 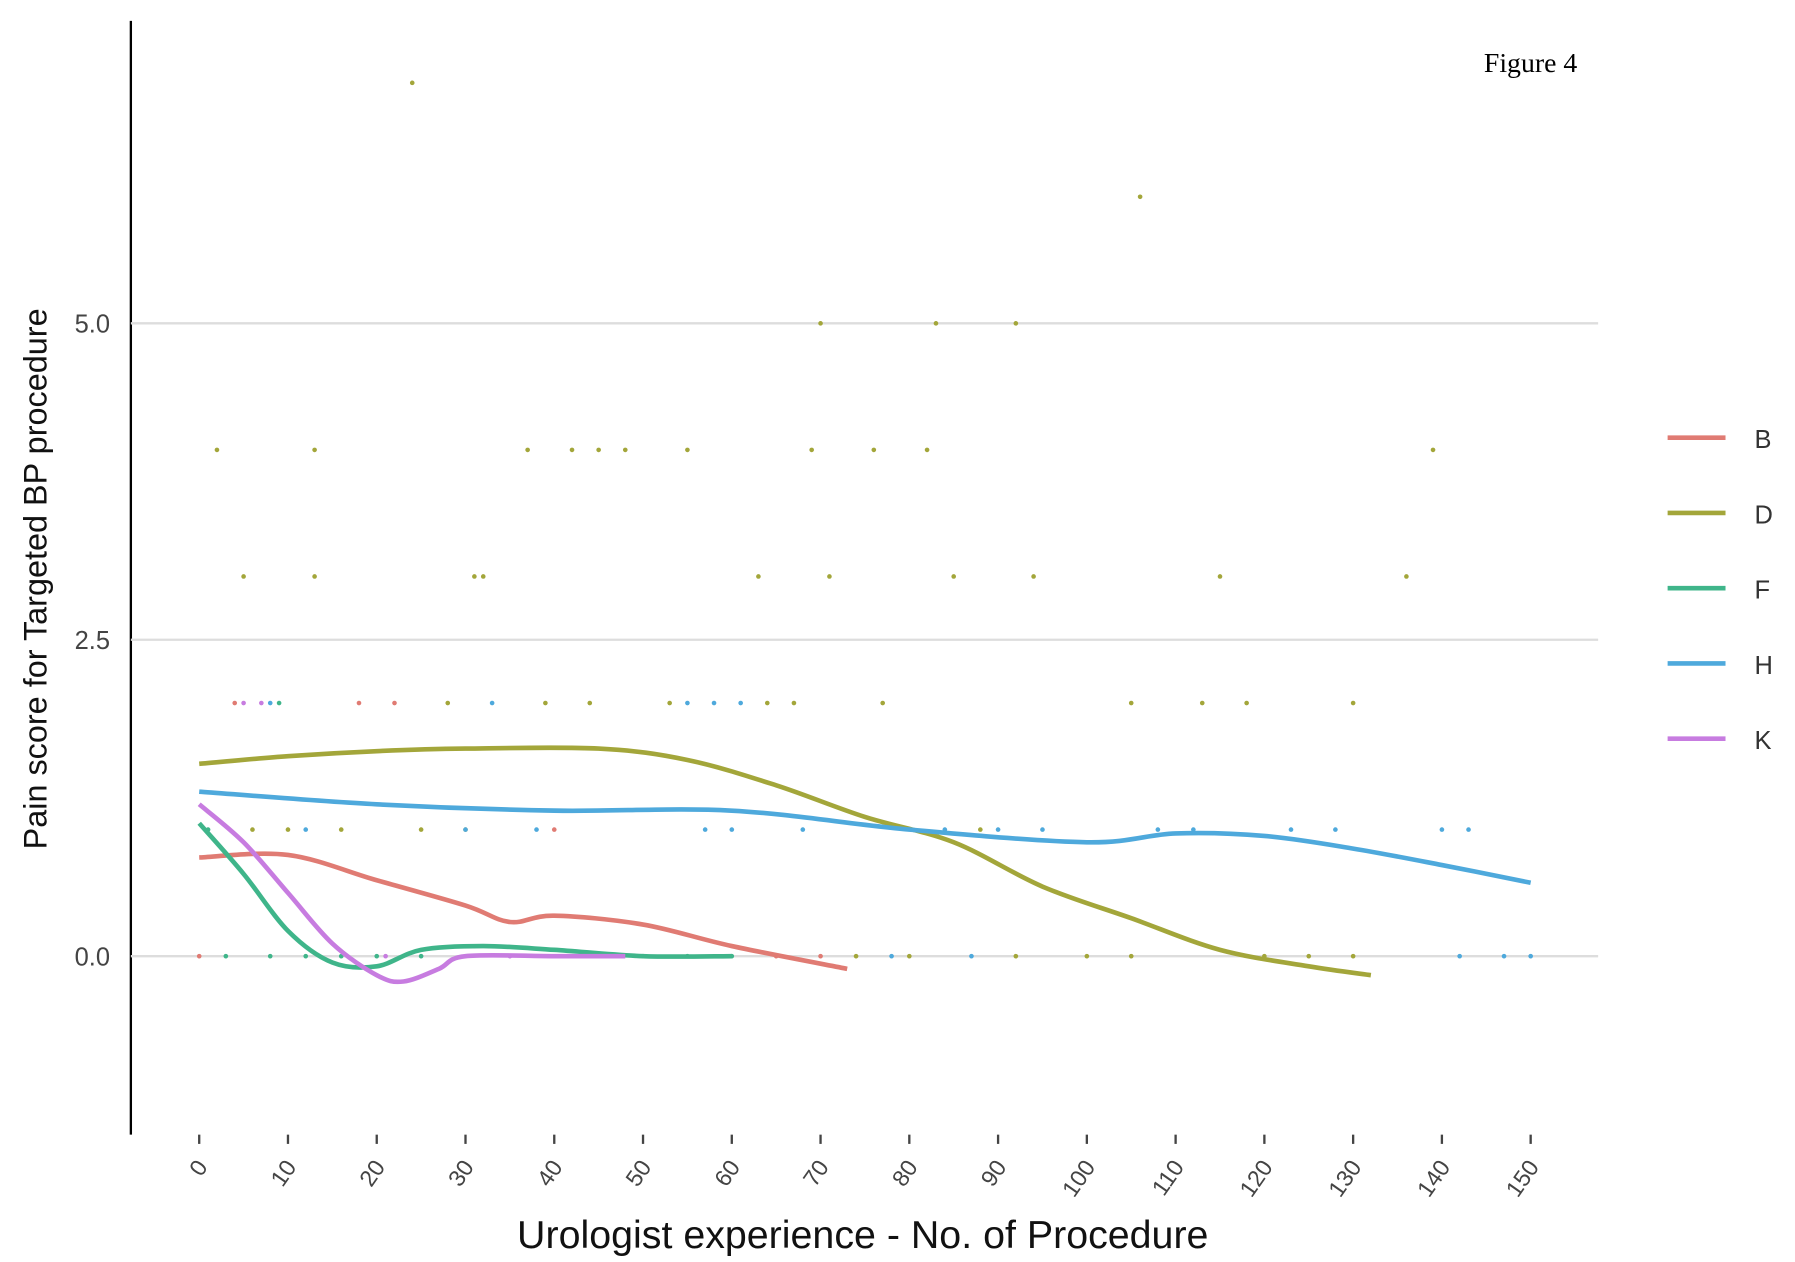 What do you see at coordinates (1762, 591) in the screenshot?
I see `legend-label: F` at bounding box center [1762, 591].